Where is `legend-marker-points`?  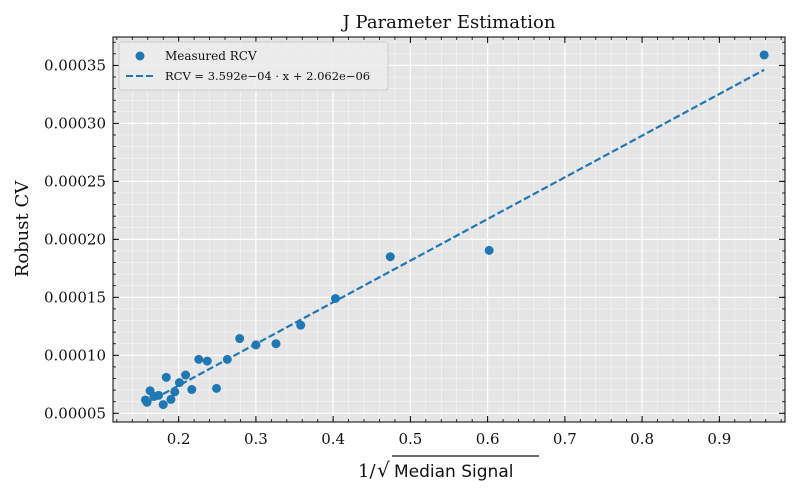 legend-marker-points is located at coordinates (140, 56).